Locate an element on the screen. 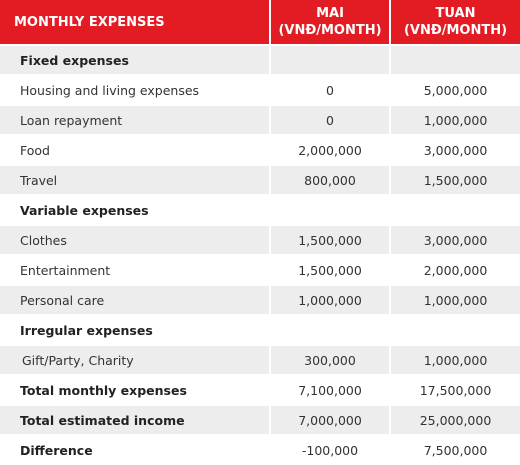 This screenshot has height=465, width=520. row-label: Total estimated income is located at coordinates (135, 420).